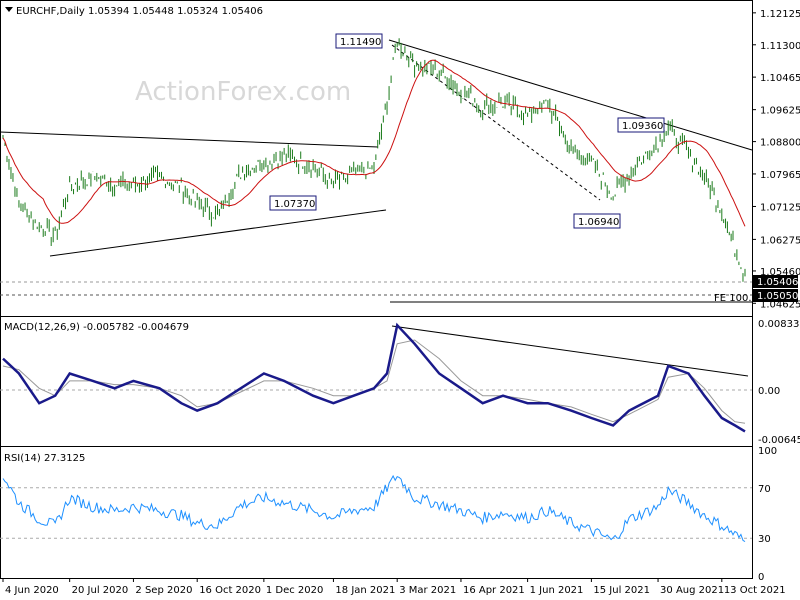 Image resolution: width=800 pixels, height=600 pixels. What do you see at coordinates (780, 304) in the screenshot?
I see `price-tick-label: 1.04625` at bounding box center [780, 304].